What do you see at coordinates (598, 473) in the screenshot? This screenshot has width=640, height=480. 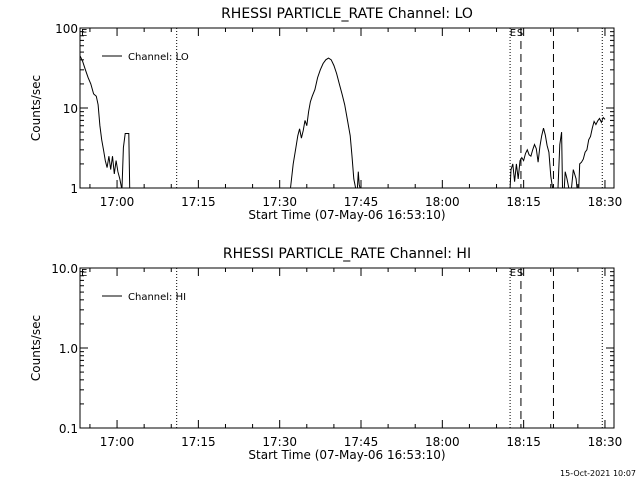 I see `footer-timestamp: 15-Oct-2021 10:07` at bounding box center [598, 473].